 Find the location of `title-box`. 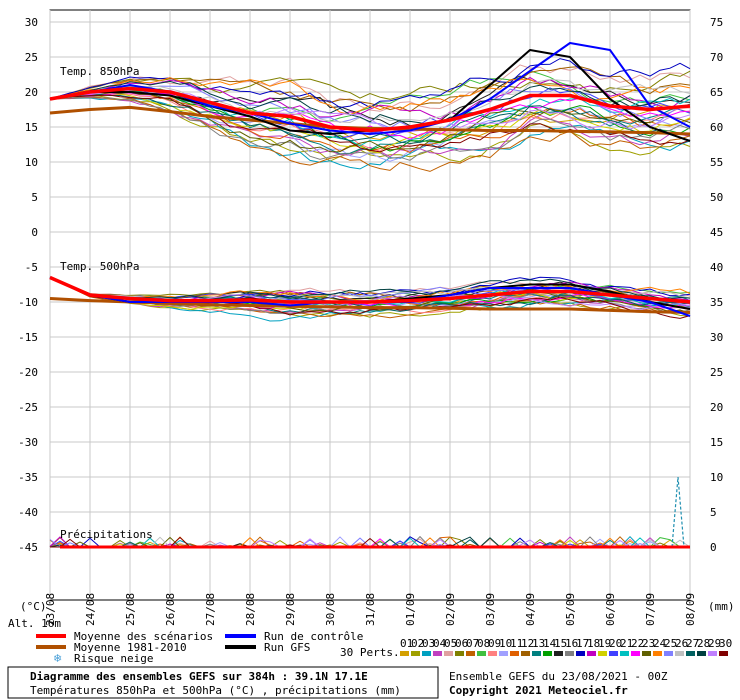

title-box is located at coordinates (223, 682).